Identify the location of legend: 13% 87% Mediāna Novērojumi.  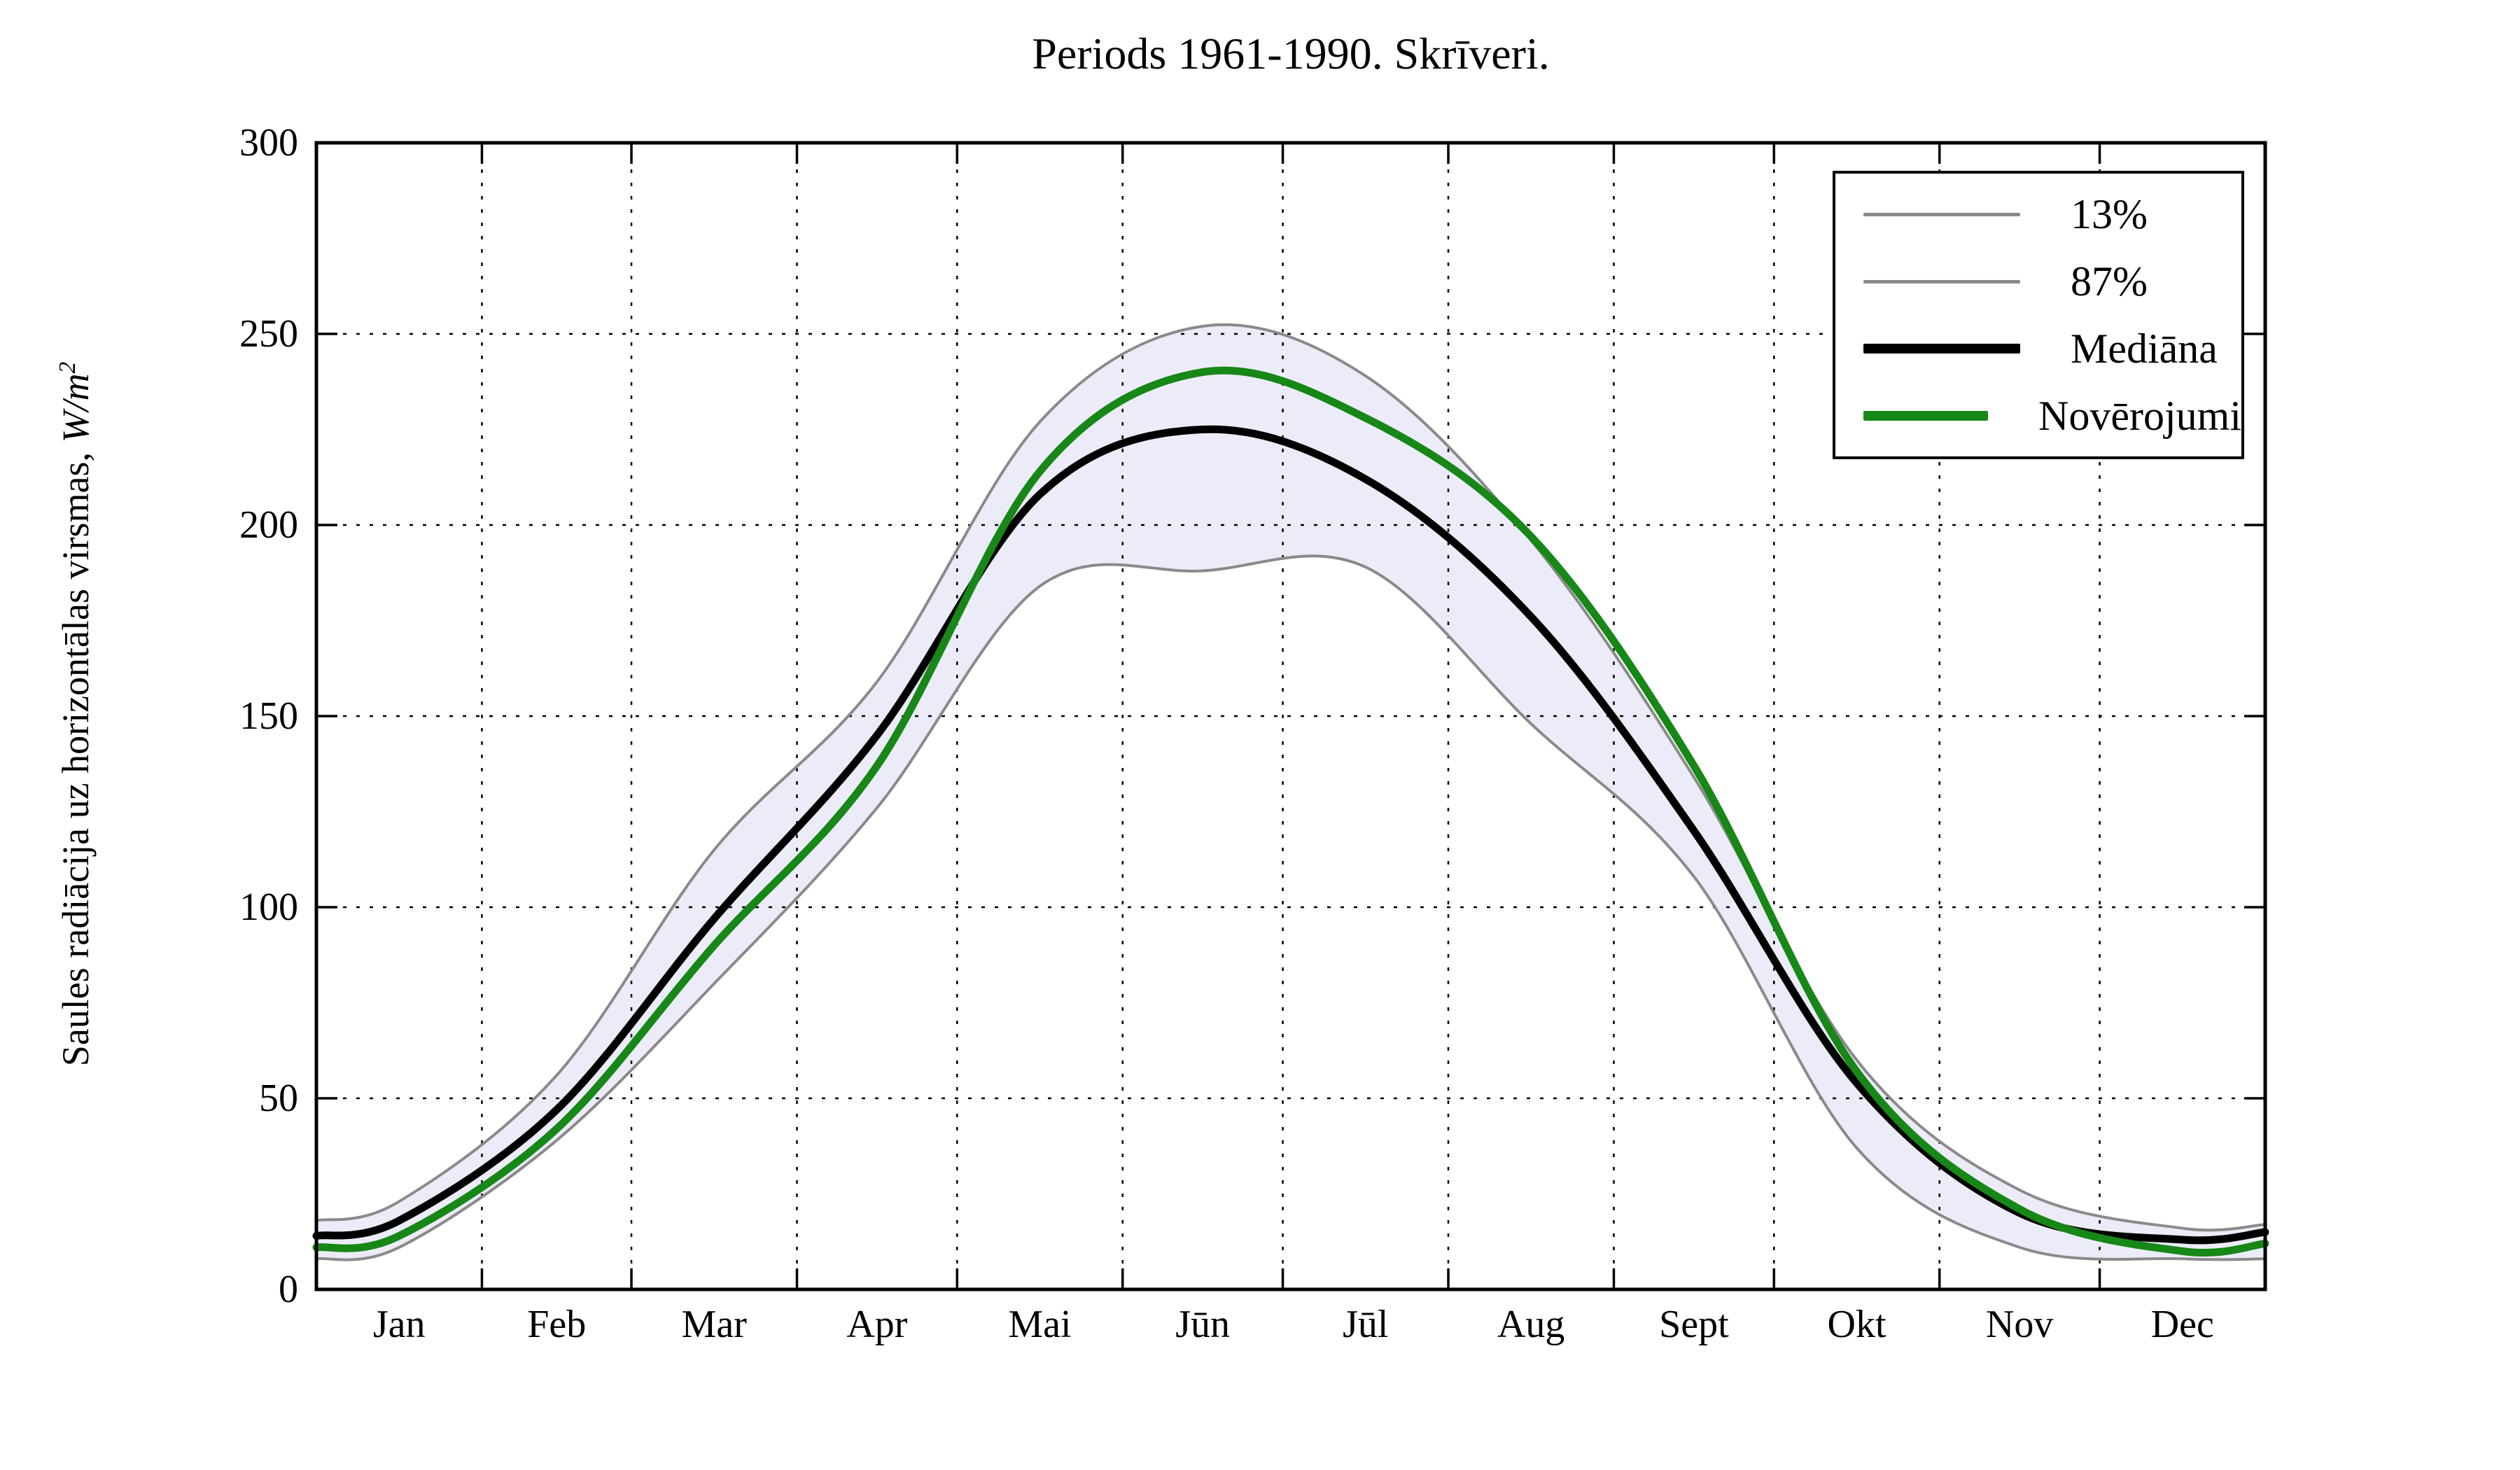
(2038, 315).